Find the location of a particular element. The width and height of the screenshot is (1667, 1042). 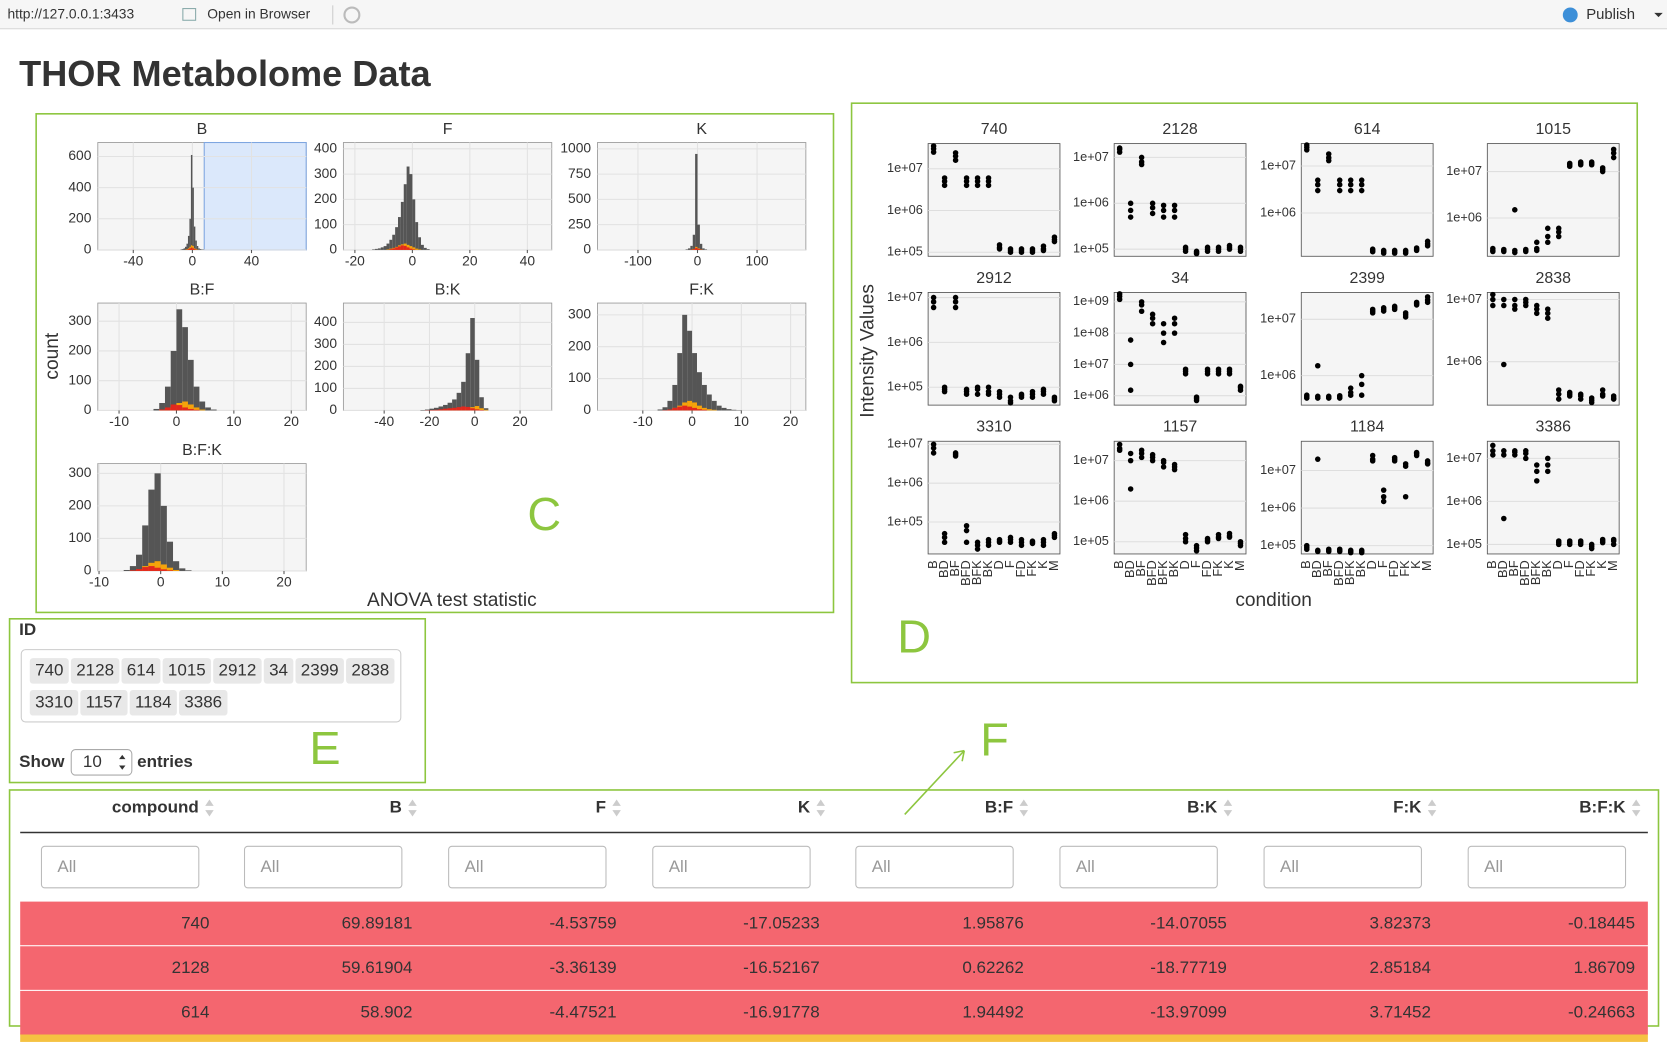

column-header: F is located at coordinates (601, 807).